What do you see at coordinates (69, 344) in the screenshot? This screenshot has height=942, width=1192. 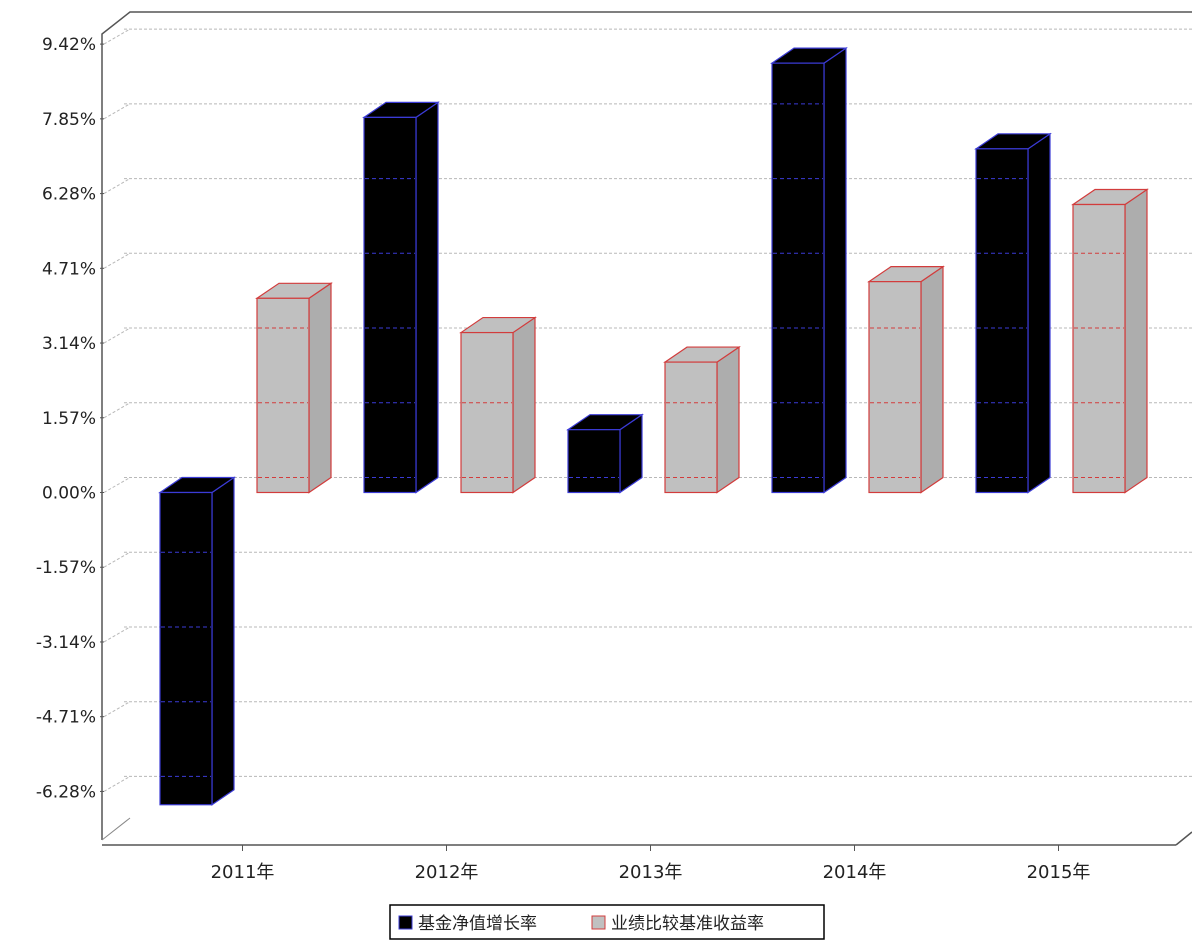 I see `y-tick-label: 3.14%` at bounding box center [69, 344].